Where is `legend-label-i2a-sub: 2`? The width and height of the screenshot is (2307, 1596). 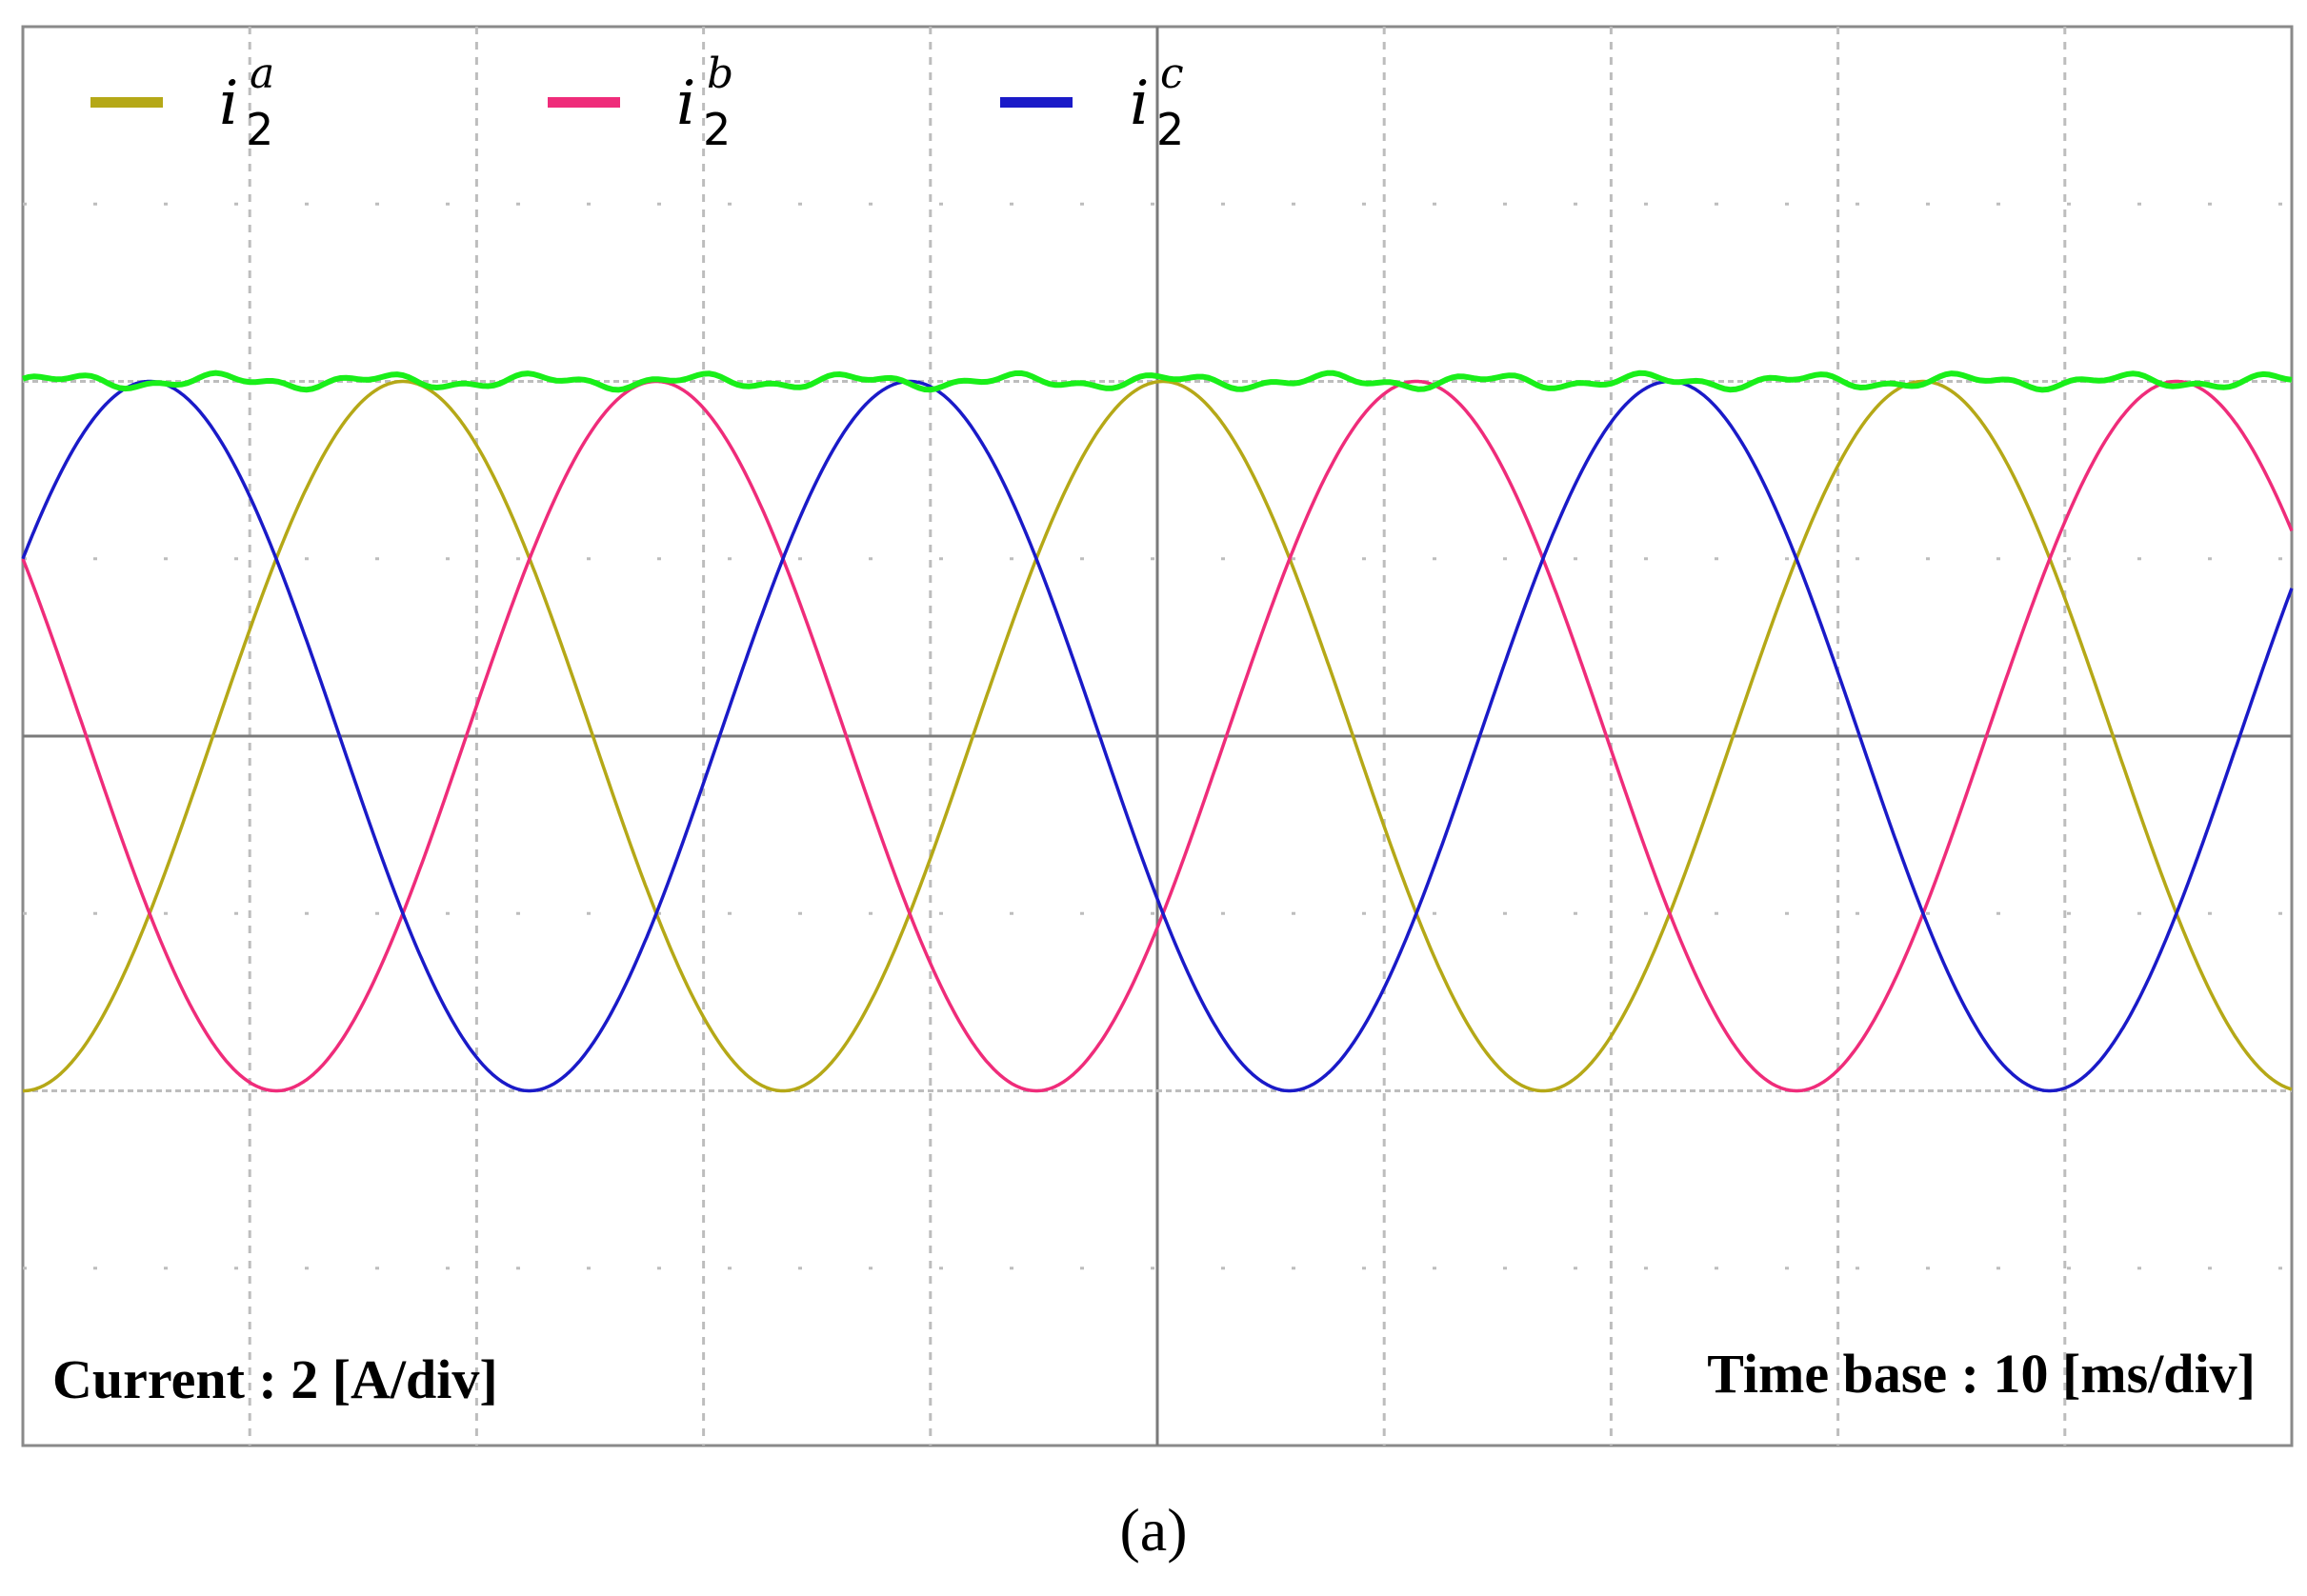
legend-label-i2a-sub: 2 is located at coordinates (260, 129).